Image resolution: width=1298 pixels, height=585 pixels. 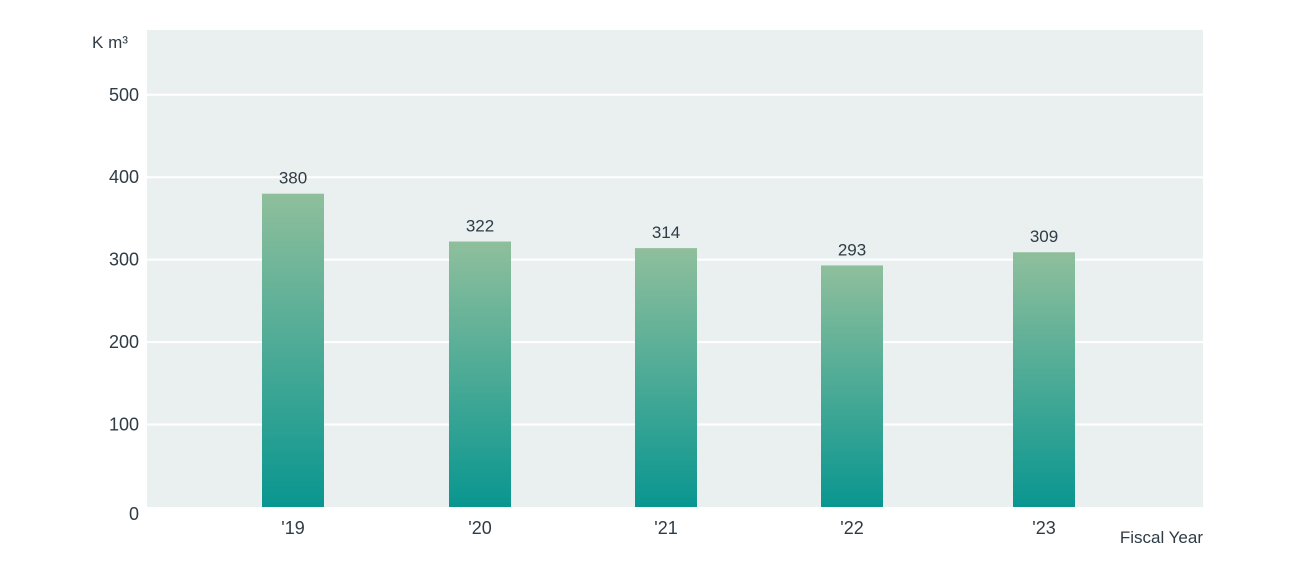 I want to click on y-tick-label: 200, so click(x=124, y=342).